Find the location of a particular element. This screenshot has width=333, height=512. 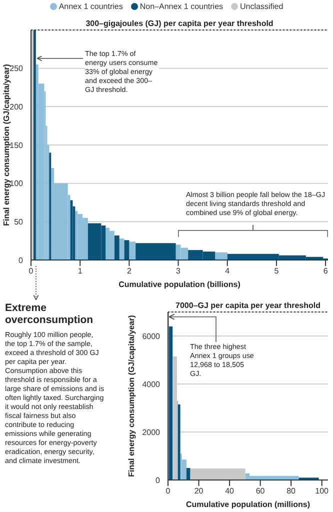

text: Extreme overconsumption is located at coordinates (55, 314).